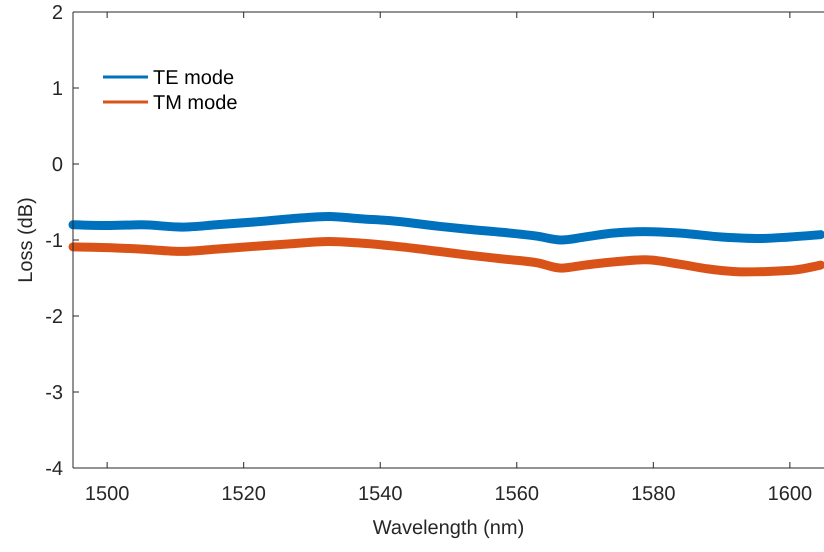  I want to click on y-tick-label: 1, so click(57, 89).